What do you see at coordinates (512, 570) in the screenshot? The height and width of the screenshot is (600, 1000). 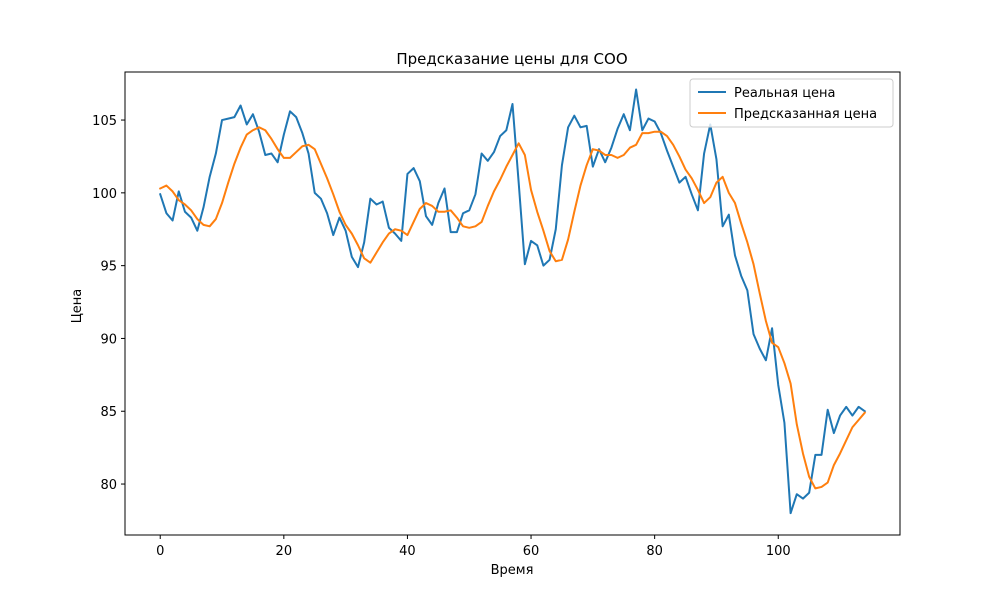 I see `x-axis-title: Время` at bounding box center [512, 570].